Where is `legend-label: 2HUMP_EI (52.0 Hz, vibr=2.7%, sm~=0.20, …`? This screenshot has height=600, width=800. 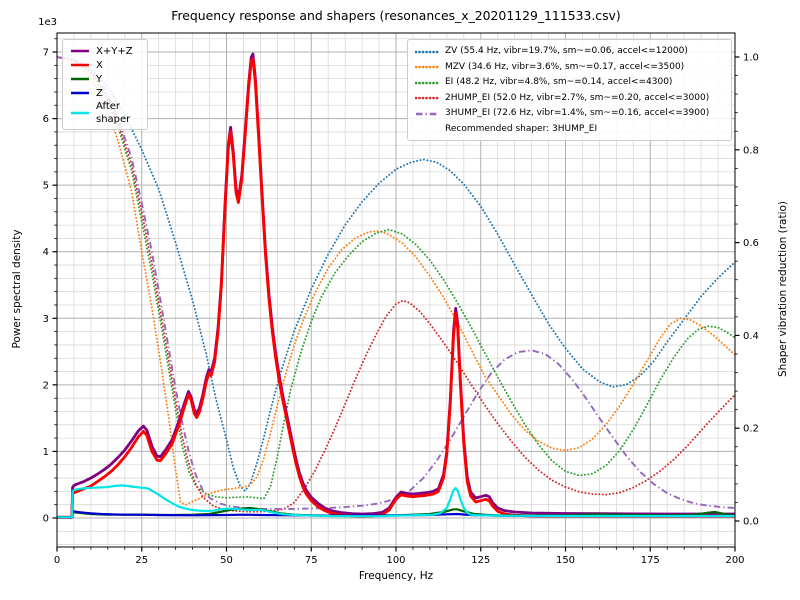
legend-label: 2HUMP_EI (52.0 Hz, vibr=2.7%, sm~=0.20, … is located at coordinates (577, 97).